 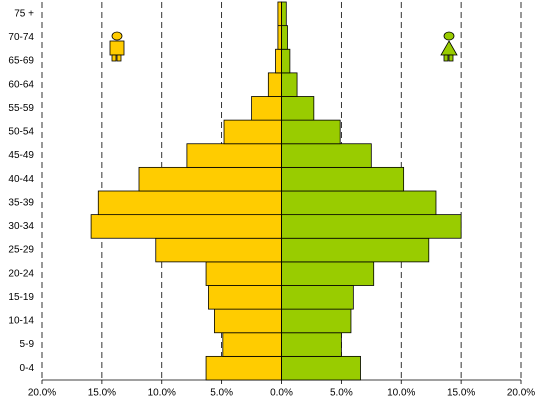 What do you see at coordinates (24, 13) in the screenshot?
I see `y-tick-label: 75 +` at bounding box center [24, 13].